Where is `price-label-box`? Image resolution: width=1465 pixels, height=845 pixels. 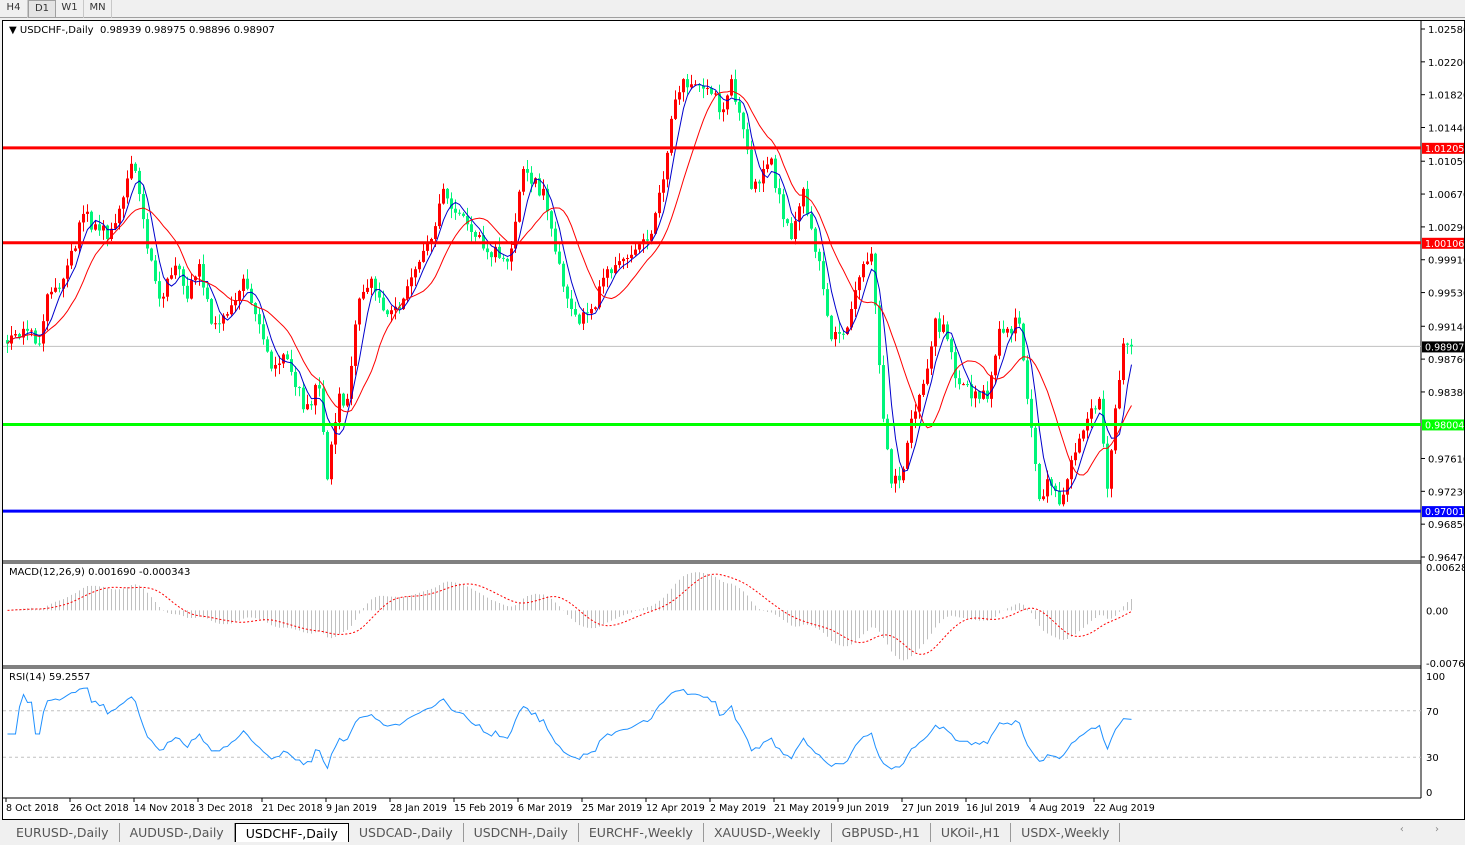 price-label-box is located at coordinates (1443, 148).